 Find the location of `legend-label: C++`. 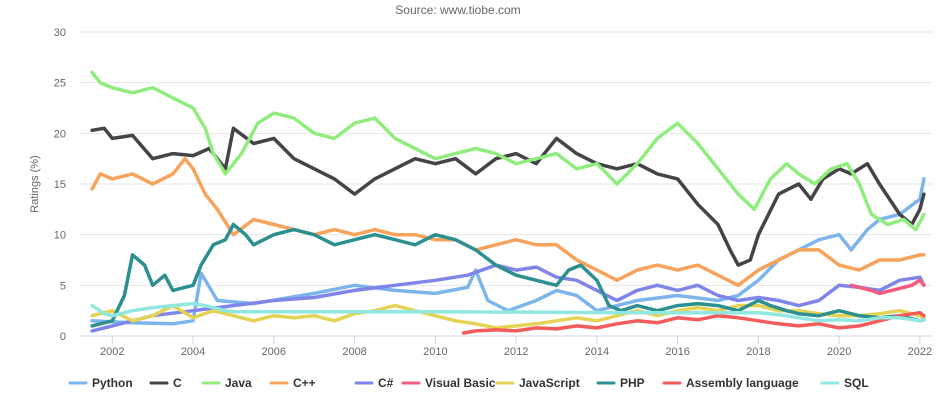

legend-label: C++ is located at coordinates (304, 383).